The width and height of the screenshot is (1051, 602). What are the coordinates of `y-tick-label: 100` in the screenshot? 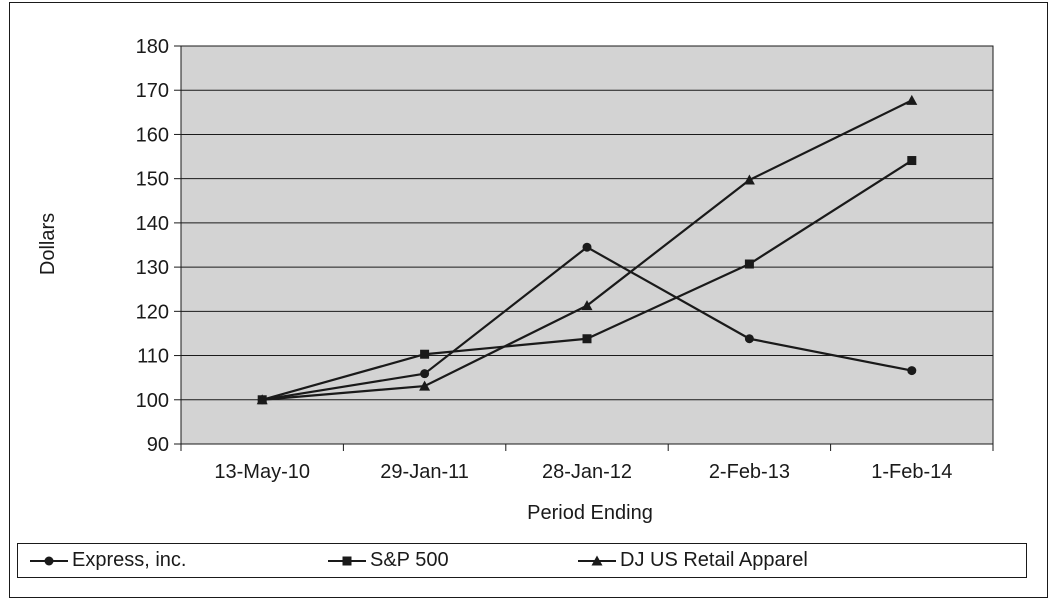 It's located at (152, 401).